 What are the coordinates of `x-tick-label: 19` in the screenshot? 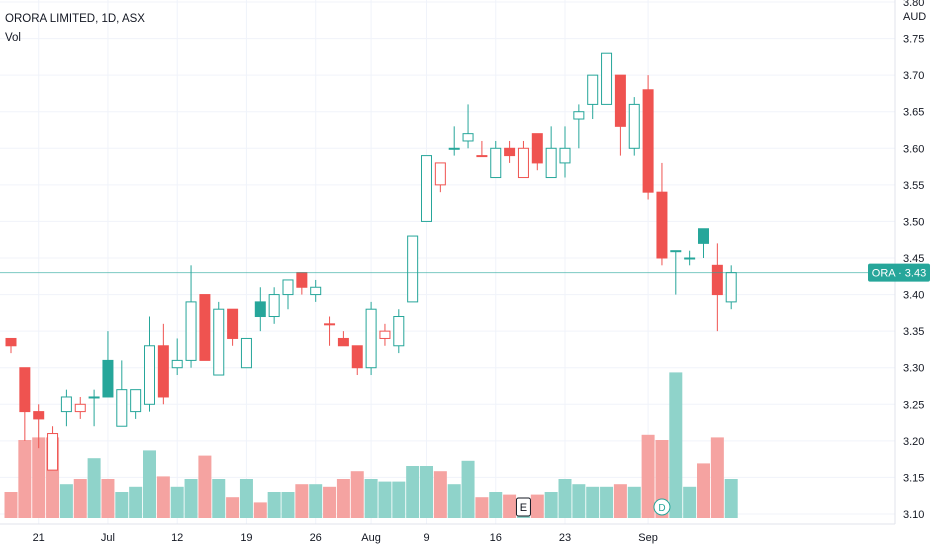 It's located at (246, 538).